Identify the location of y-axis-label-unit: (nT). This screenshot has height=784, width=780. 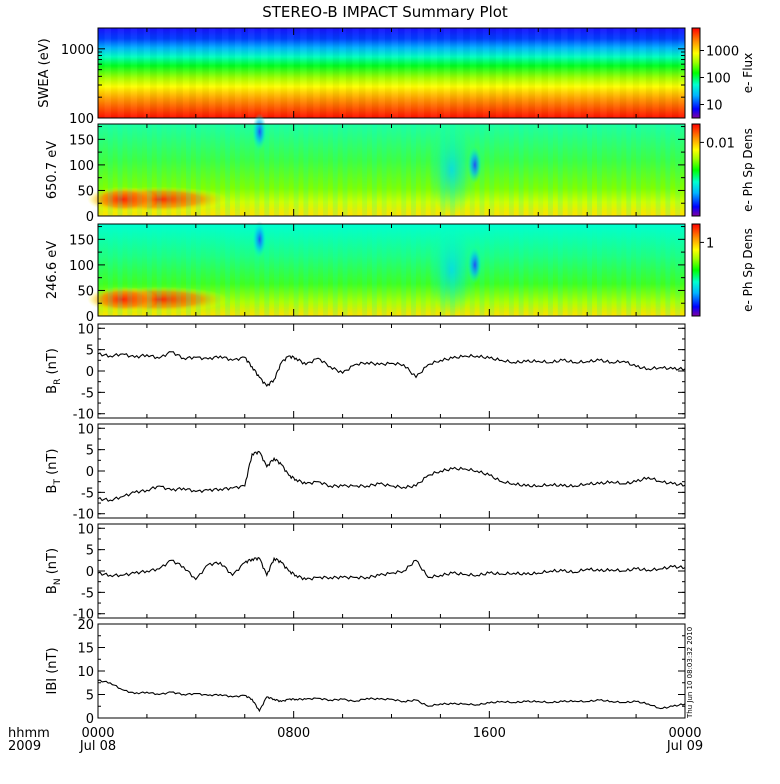
(52, 563).